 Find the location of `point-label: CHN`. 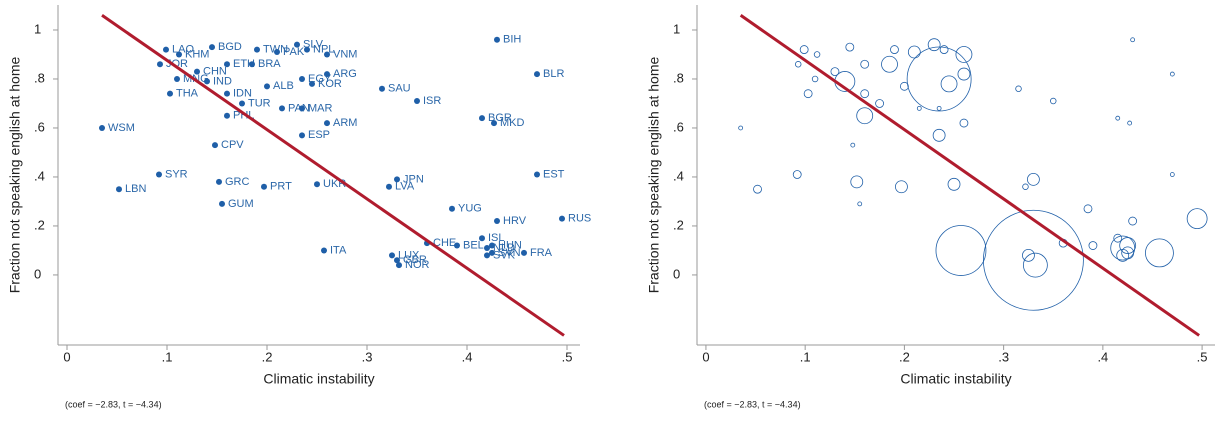

point-label: CHN is located at coordinates (215, 72).